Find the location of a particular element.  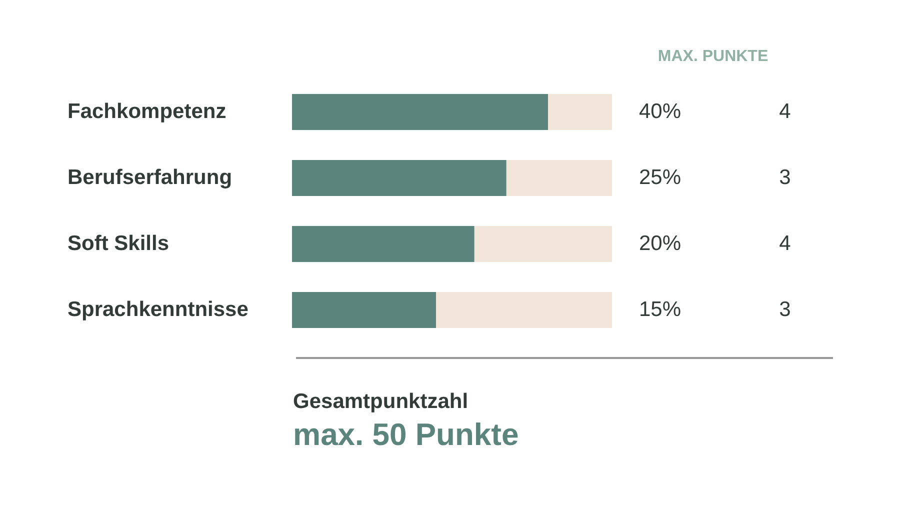

text: 40% is located at coordinates (660, 111).